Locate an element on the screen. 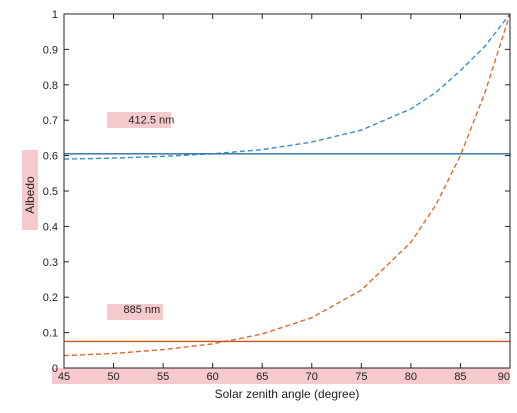 This screenshot has height=413, width=517. x-tick-label: 90 is located at coordinates (504, 377).